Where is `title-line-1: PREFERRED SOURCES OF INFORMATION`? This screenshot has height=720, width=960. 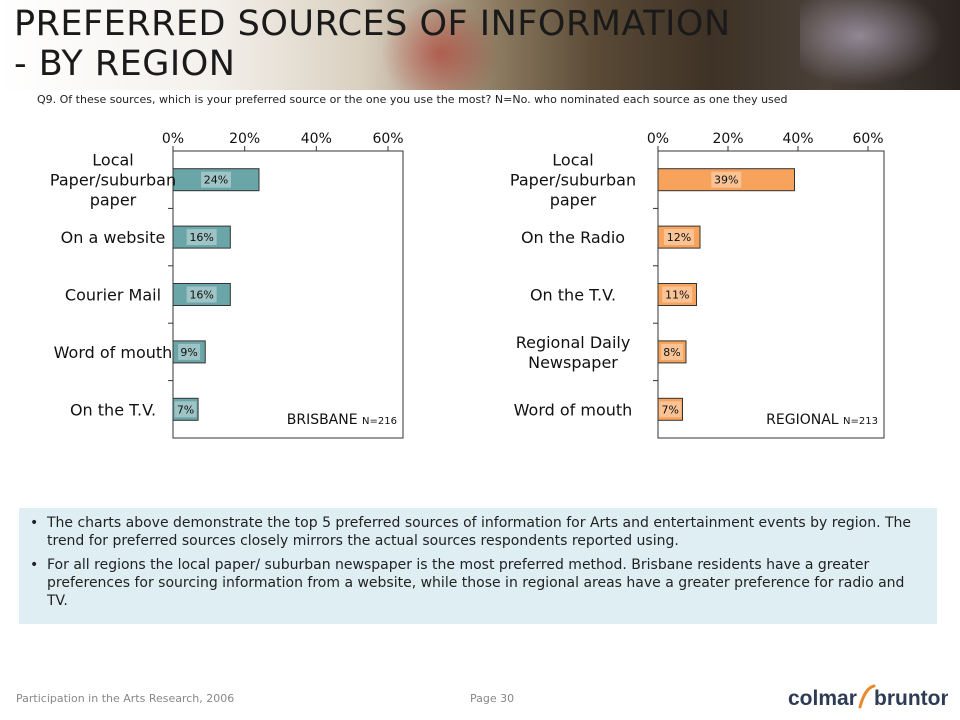 title-line-1: PREFERRED SOURCES OF INFORMATION is located at coordinates (372, 24).